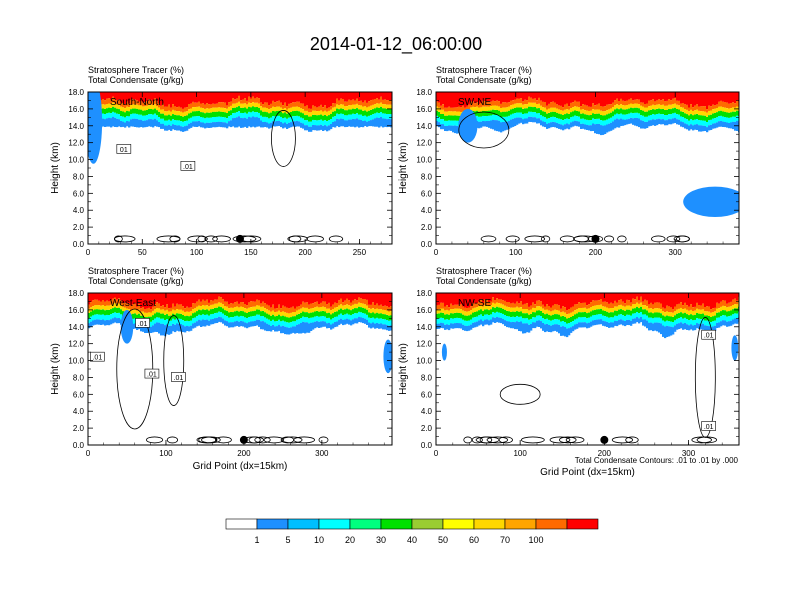 This screenshot has height=612, width=792. Describe the element at coordinates (443, 540) in the screenshot. I see `colorbar-label: 50` at that location.